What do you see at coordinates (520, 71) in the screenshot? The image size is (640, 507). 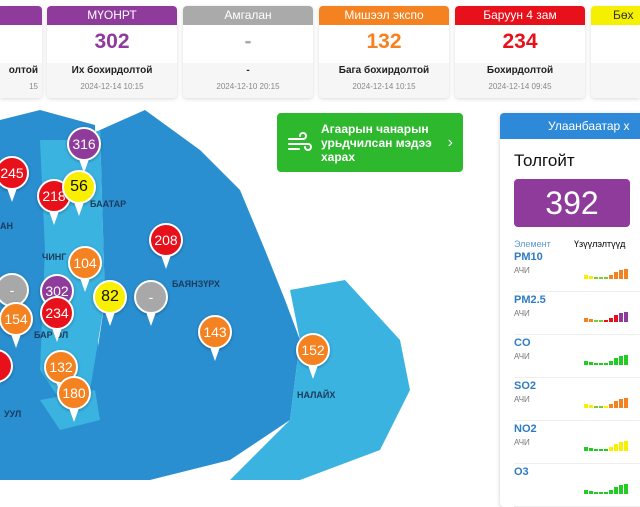 I see `station-status: Бохирдолтой` at bounding box center [520, 71].